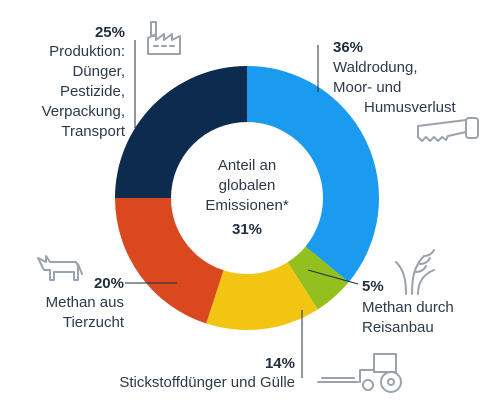 Image resolution: width=495 pixels, height=400 pixels. I want to click on factory-icon, so click(164, 38).